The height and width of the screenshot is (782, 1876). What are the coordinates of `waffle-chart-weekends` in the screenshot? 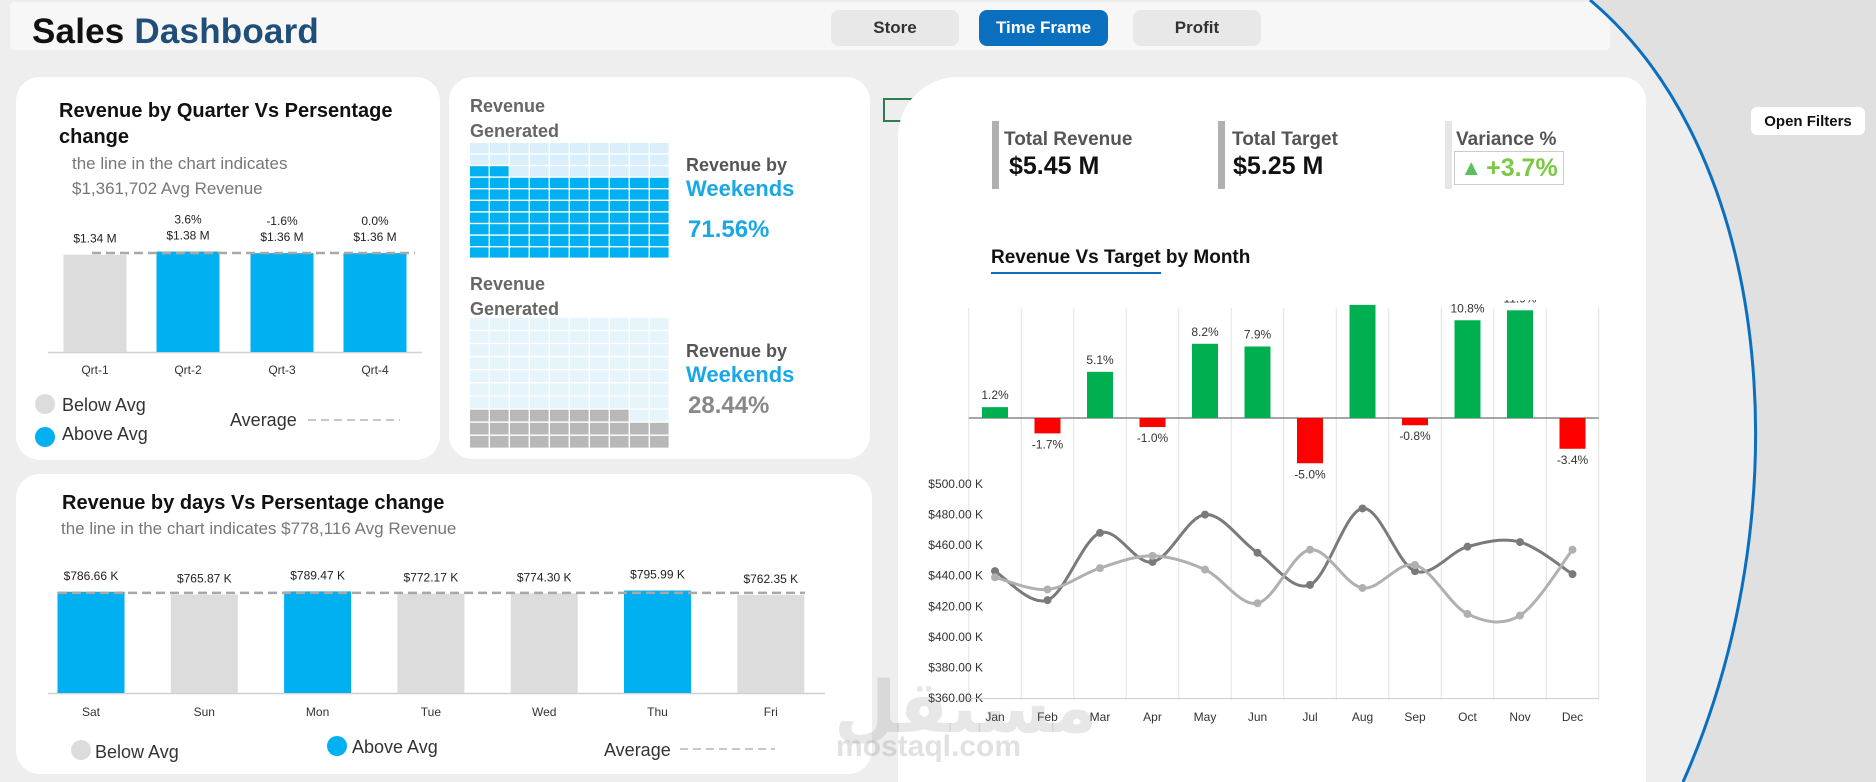 It's located at (569, 200).